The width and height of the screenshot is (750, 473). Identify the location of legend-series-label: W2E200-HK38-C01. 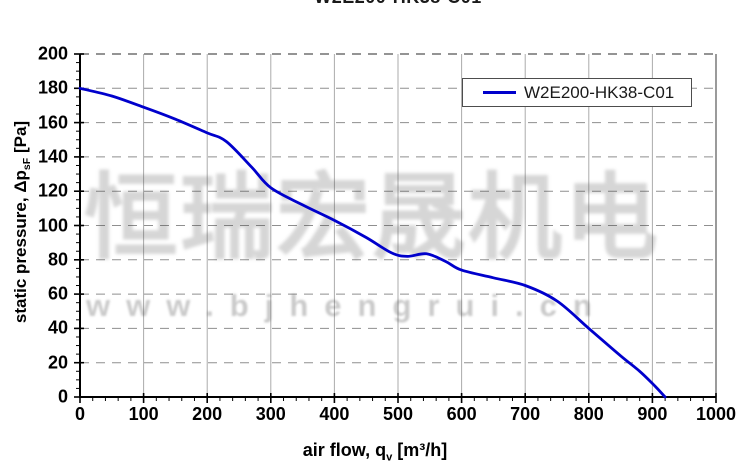
(599, 92).